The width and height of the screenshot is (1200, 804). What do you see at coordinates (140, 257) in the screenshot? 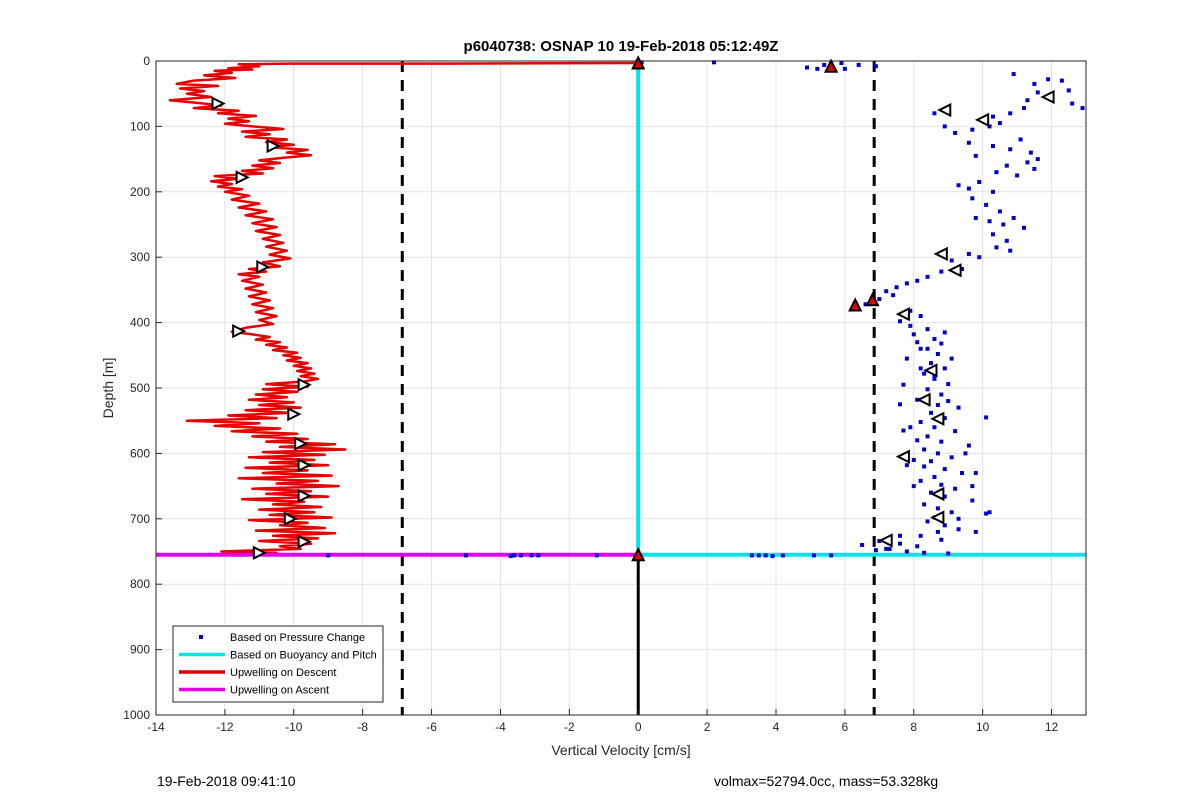
I see `y-tick-label: 300` at bounding box center [140, 257].